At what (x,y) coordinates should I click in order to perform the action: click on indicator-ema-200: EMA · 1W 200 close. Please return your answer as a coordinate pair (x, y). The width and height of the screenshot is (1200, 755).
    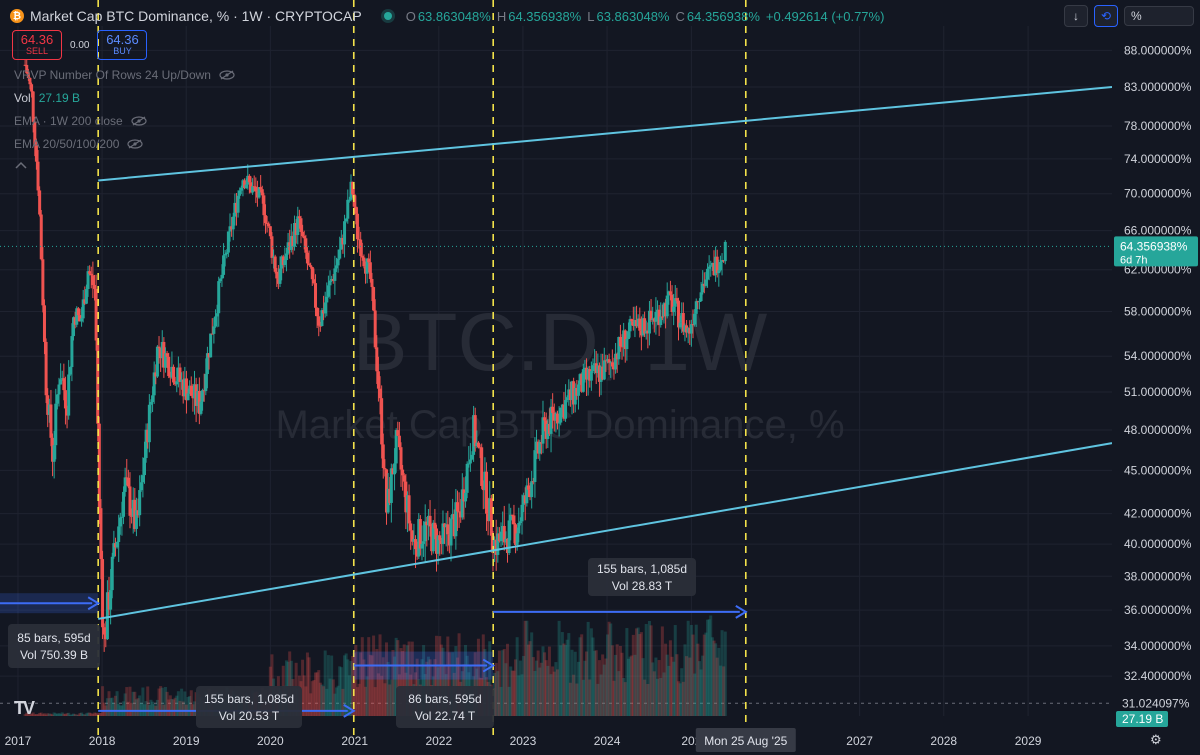
    Looking at the image, I should click on (80, 121).